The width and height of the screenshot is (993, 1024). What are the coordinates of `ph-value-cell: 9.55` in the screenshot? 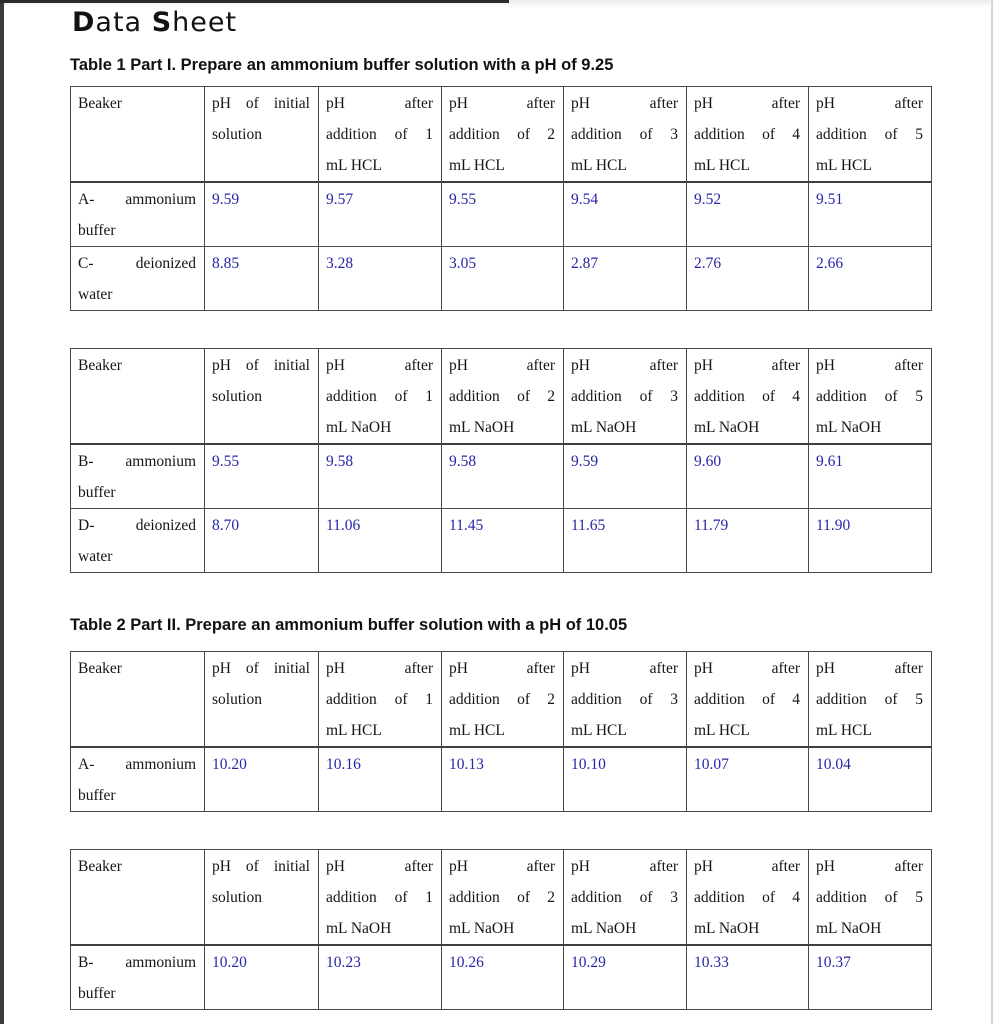 It's located at (261, 476).